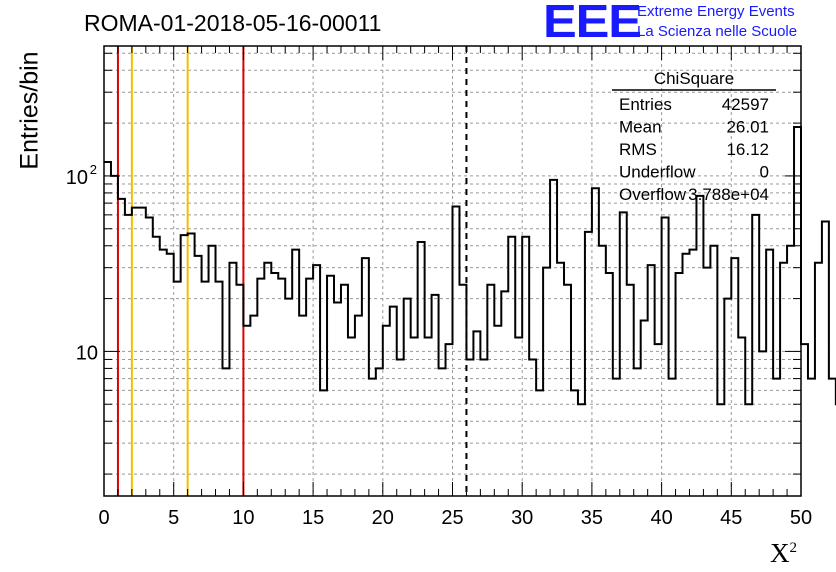 The height and width of the screenshot is (572, 836). What do you see at coordinates (313, 518) in the screenshot?
I see `x-tick-label: 15` at bounding box center [313, 518].